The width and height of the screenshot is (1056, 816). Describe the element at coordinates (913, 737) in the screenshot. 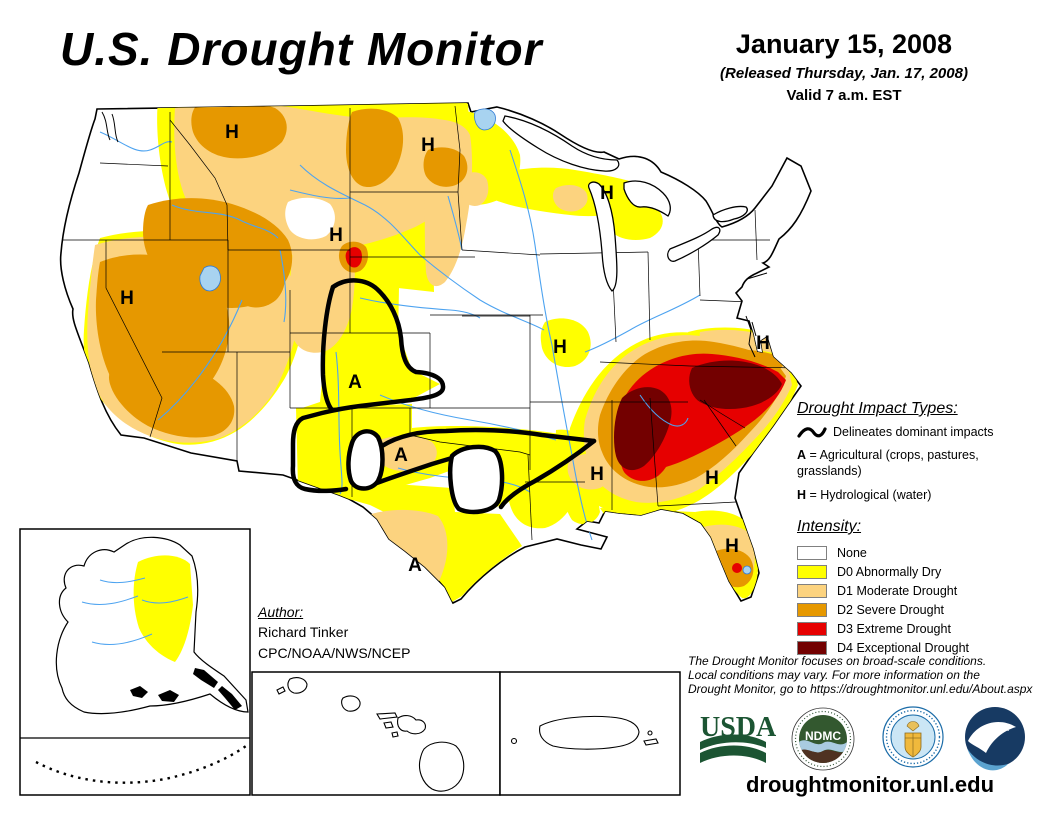

I see `doc-seal` at that location.